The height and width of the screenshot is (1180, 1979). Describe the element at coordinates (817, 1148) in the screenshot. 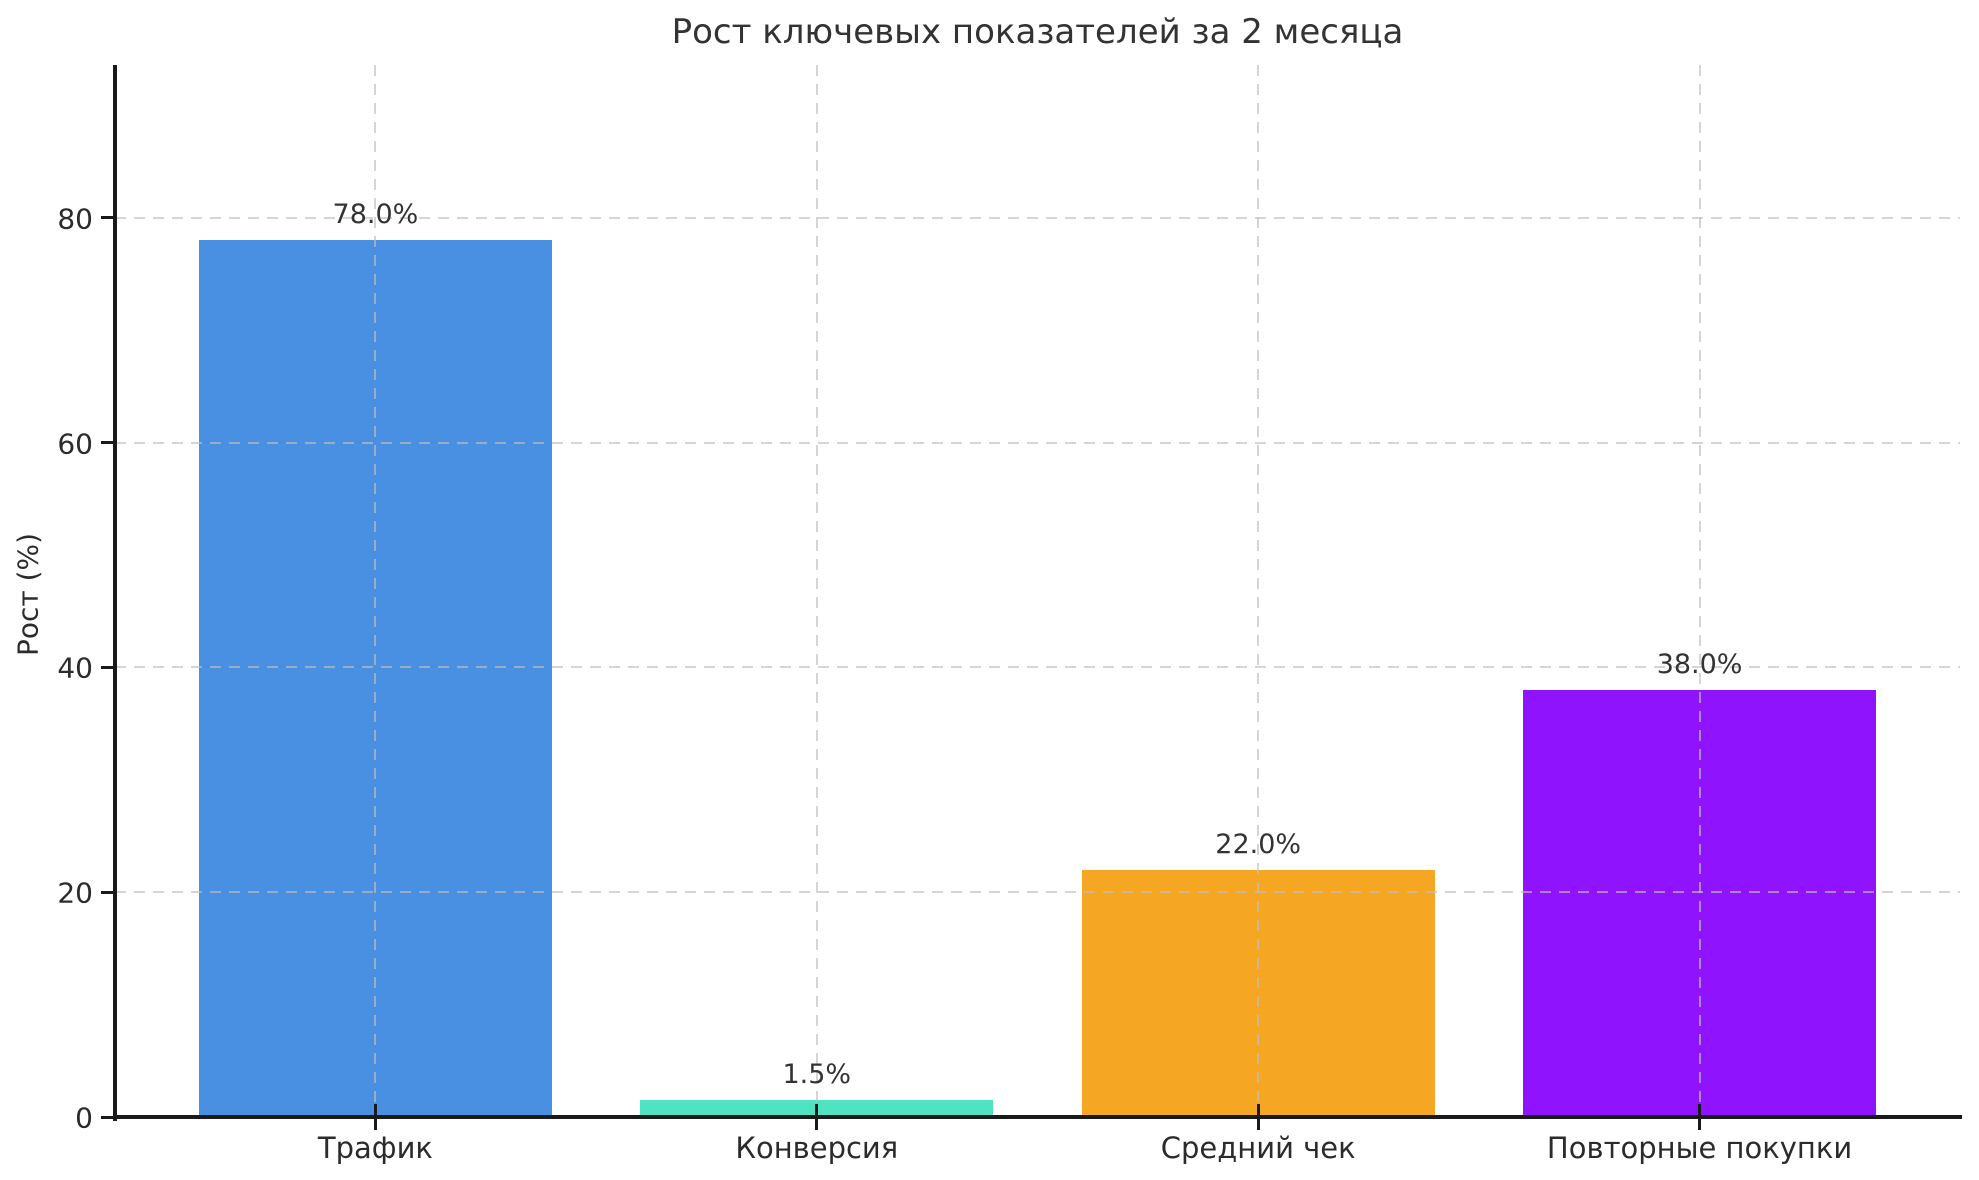

I see `x-tick-label-1: Конверсия` at that location.